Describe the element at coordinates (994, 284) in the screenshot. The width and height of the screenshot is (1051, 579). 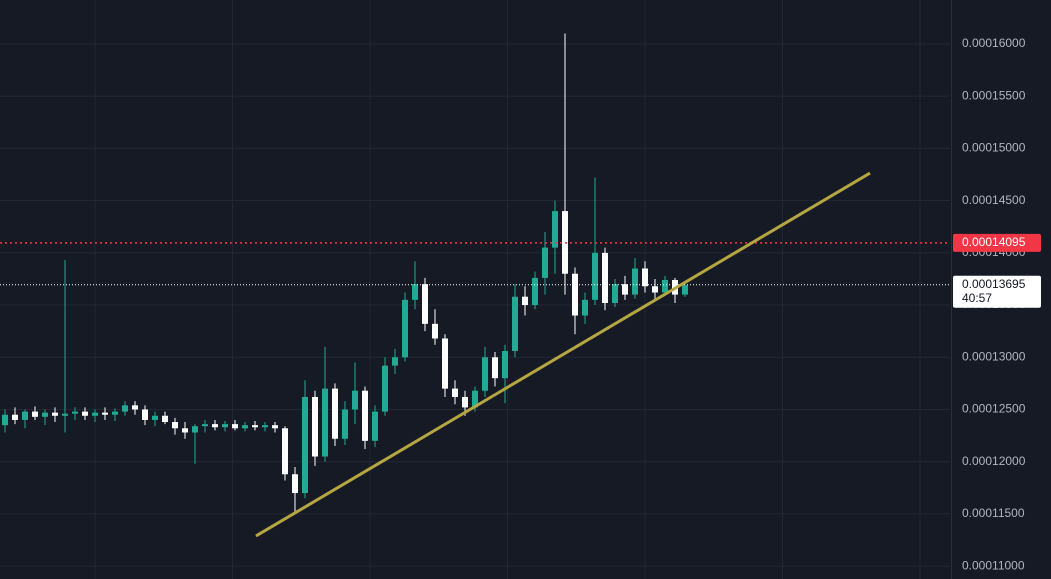
I see `price-label: 0.00013695` at that location.